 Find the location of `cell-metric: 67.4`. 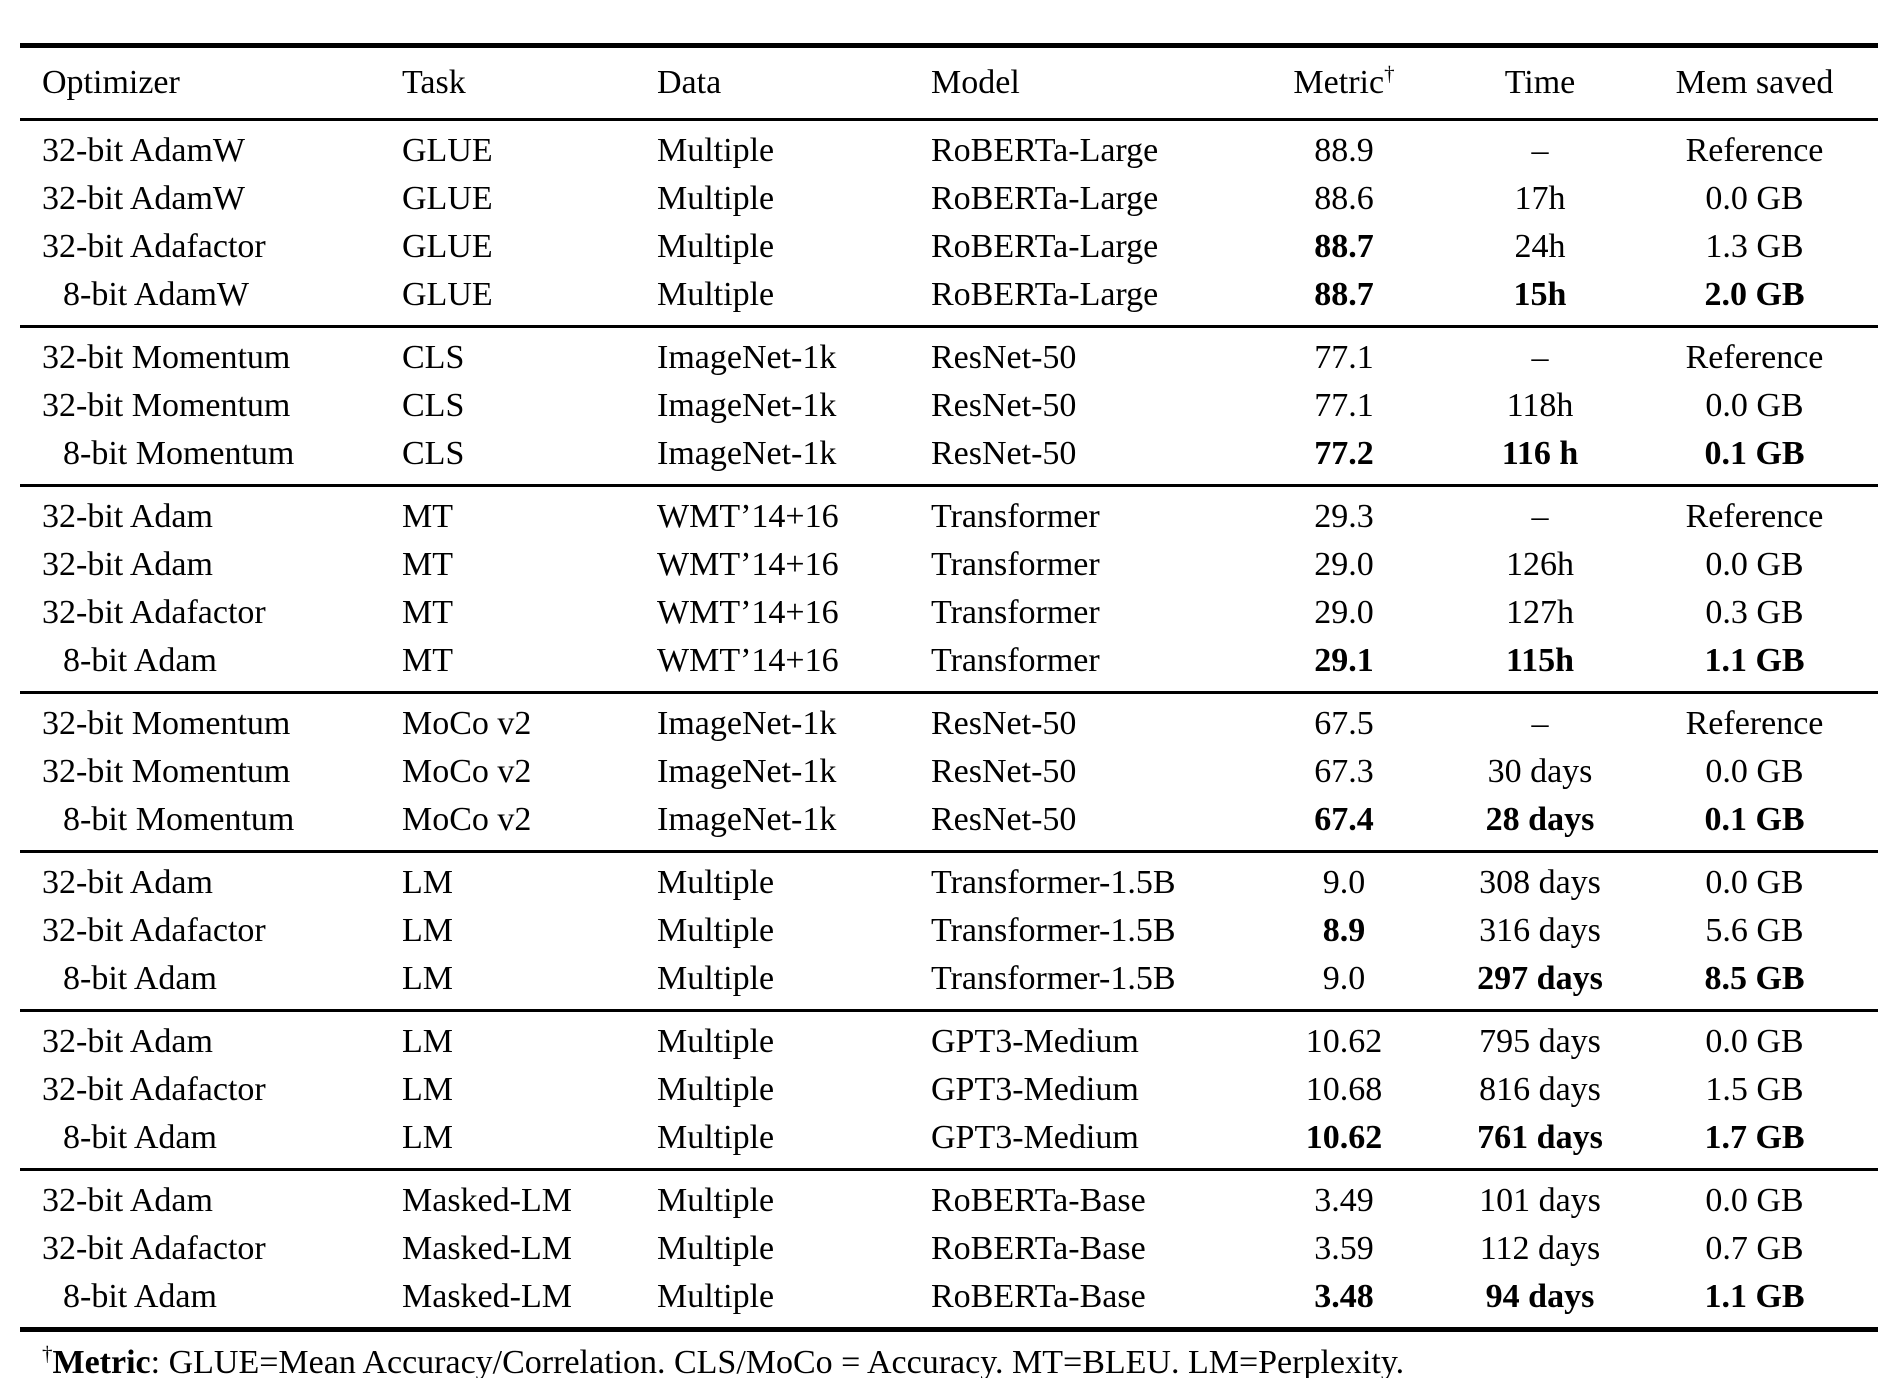

cell-metric: 67.4 is located at coordinates (1344, 819).